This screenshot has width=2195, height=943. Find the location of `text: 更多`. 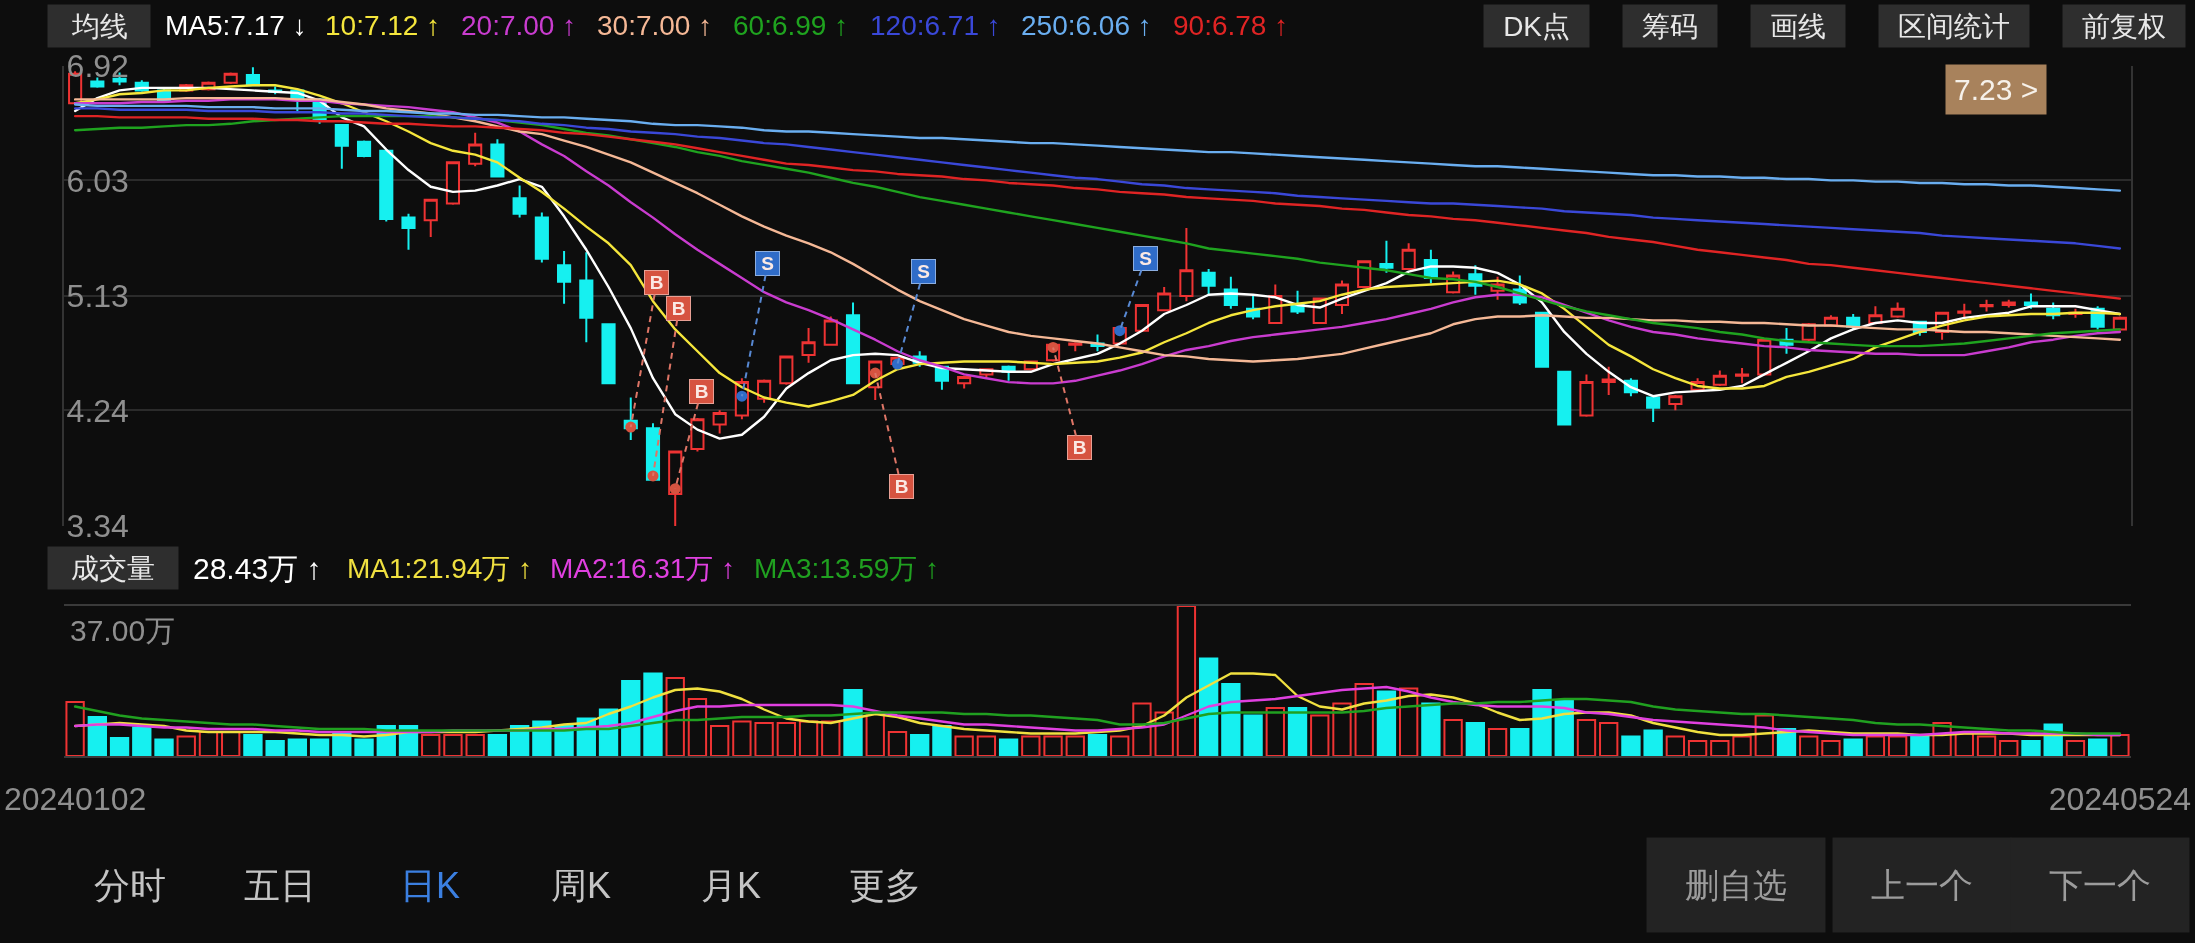

text: 更多 is located at coordinates (885, 885).